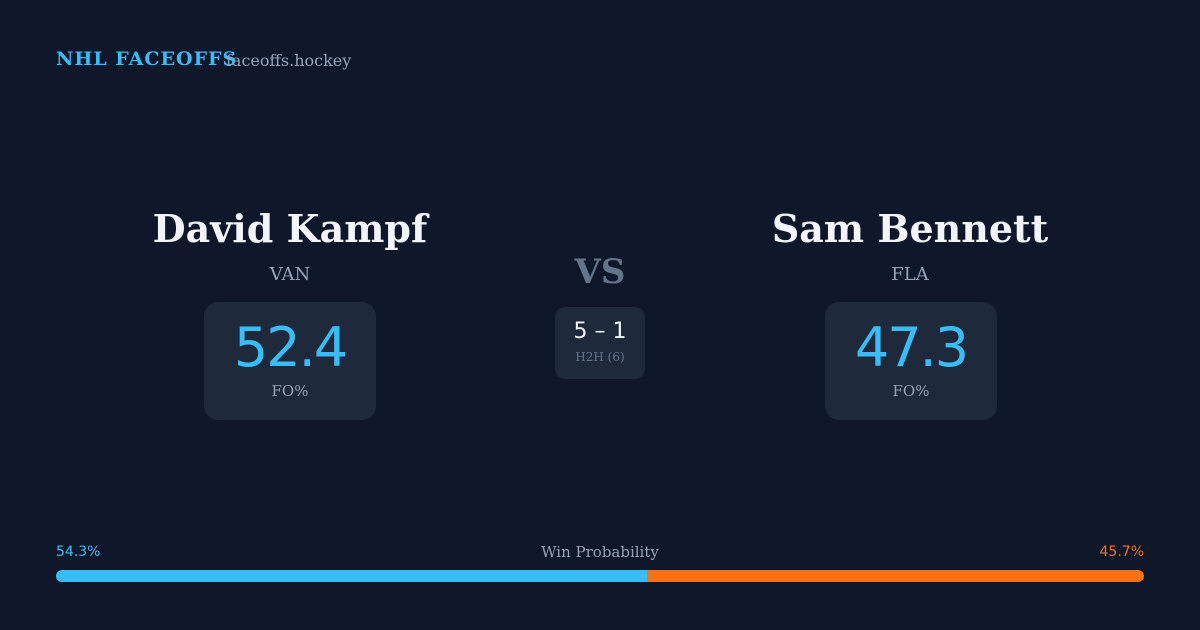 This screenshot has width=1200, height=630. I want to click on win-prob-right: 45.7%, so click(1121, 552).